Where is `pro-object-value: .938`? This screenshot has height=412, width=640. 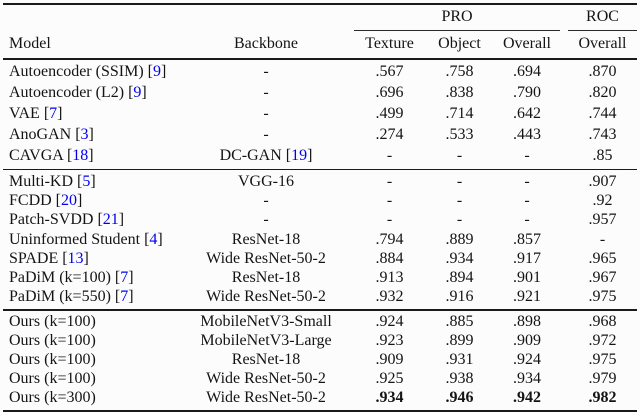
pro-object-value: .938 is located at coordinates (459, 379).